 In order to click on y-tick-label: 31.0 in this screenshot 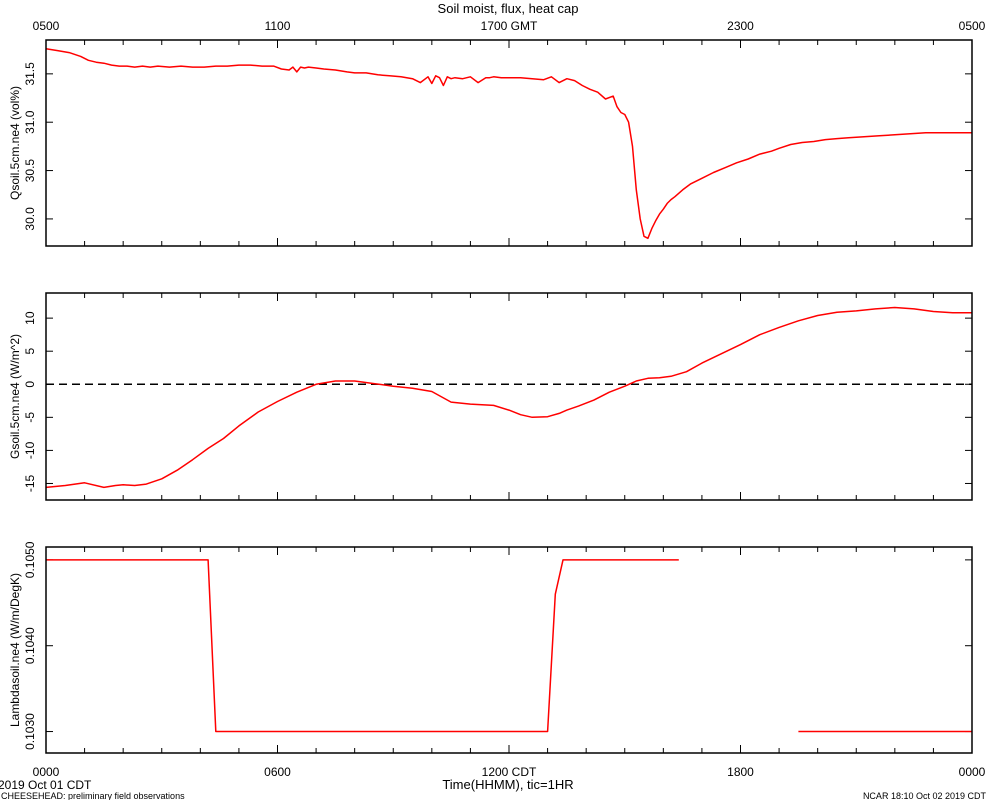, I will do `click(30, 122)`.